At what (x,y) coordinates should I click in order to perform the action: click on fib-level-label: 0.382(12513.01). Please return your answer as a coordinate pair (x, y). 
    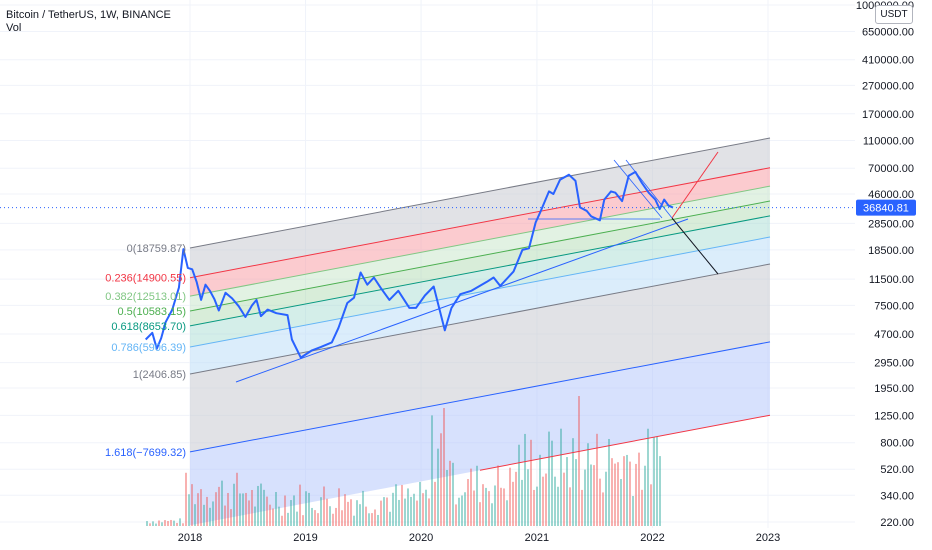
    Looking at the image, I should click on (145, 297).